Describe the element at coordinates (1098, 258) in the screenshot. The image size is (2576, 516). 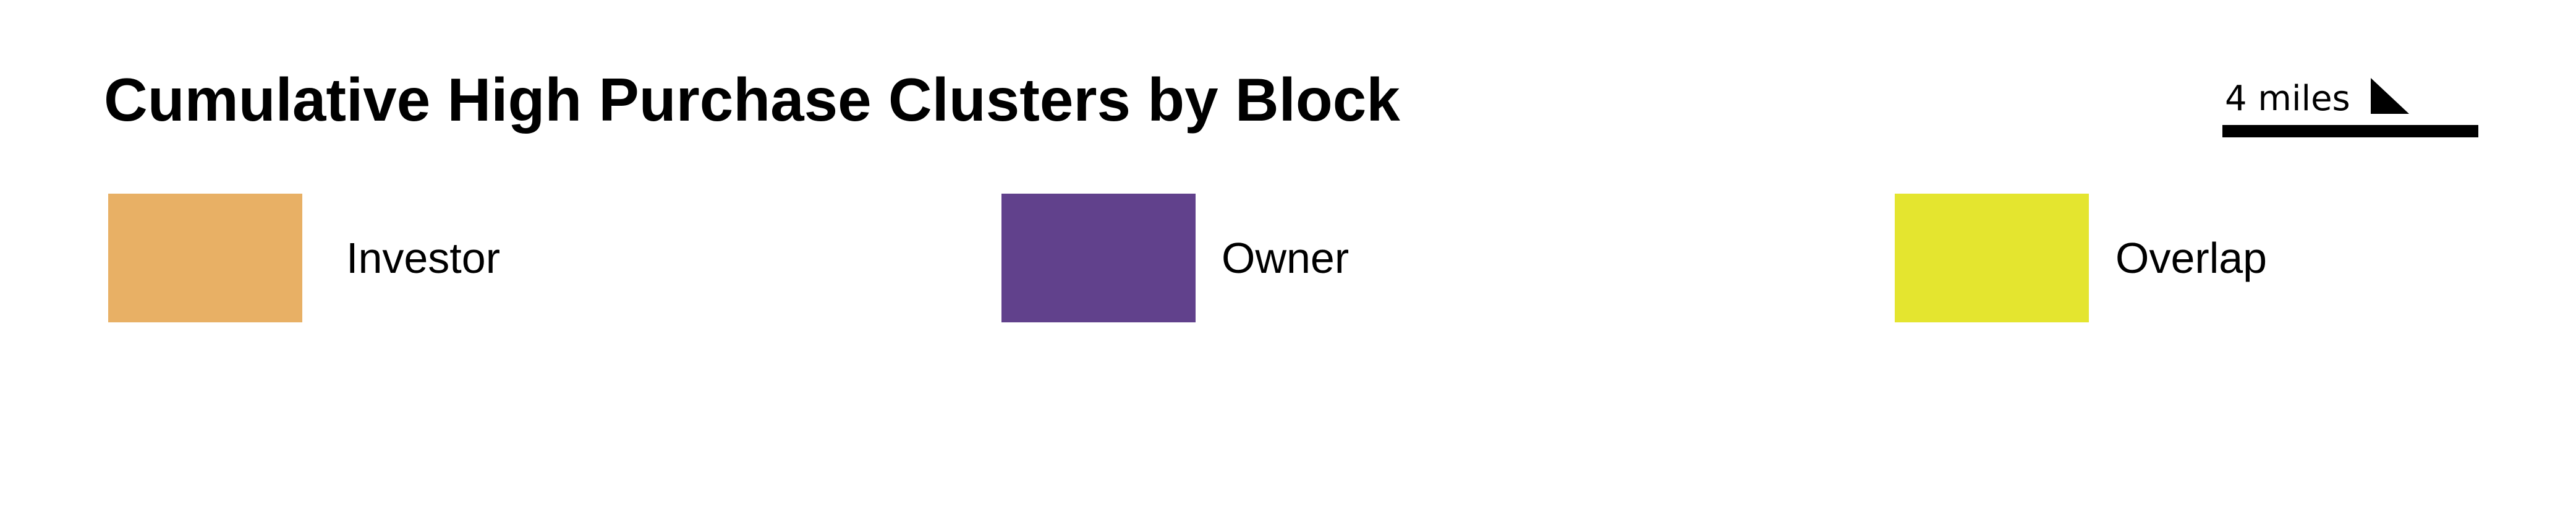
I see `legend-swatch-owner` at that location.